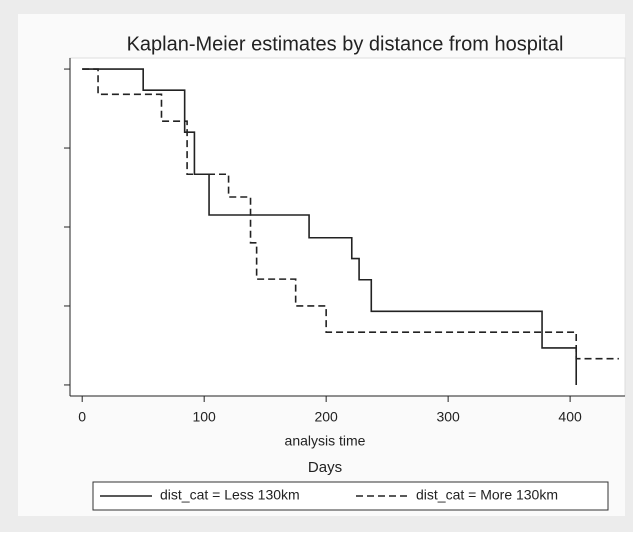 The height and width of the screenshot is (537, 633). I want to click on legend-label: dist_cat = More 130km, so click(487, 495).